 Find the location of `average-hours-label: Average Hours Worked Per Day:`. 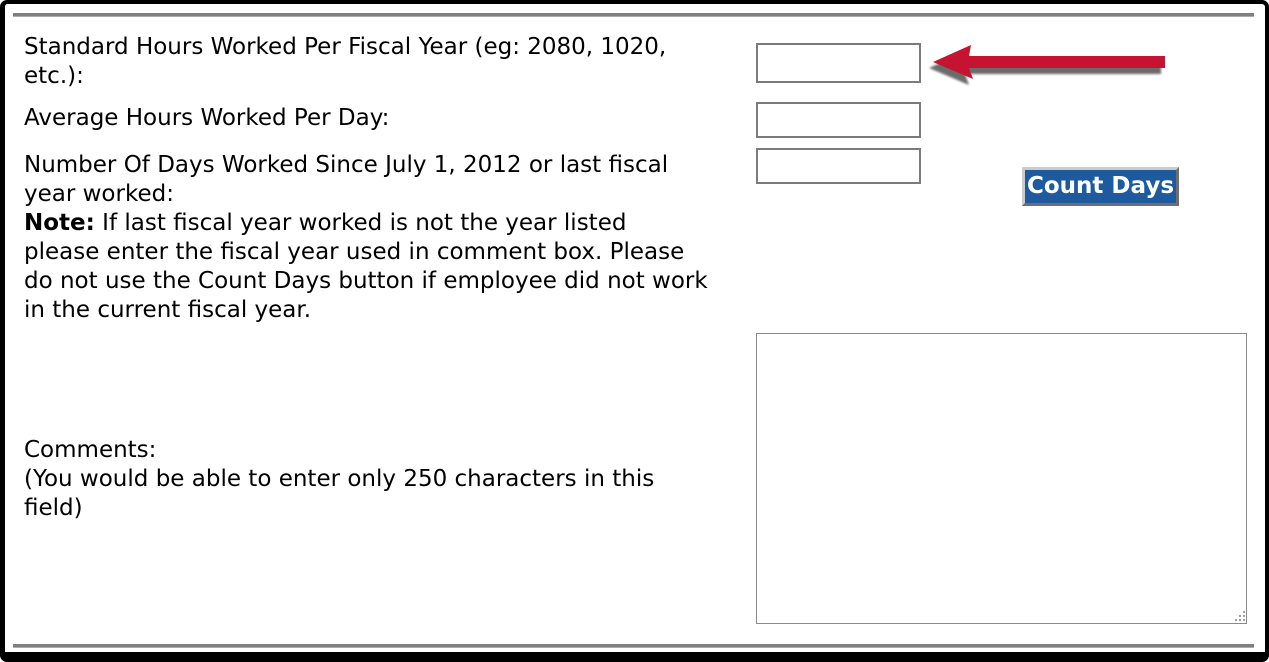

average-hours-label: Average Hours Worked Per Day: is located at coordinates (206, 118).